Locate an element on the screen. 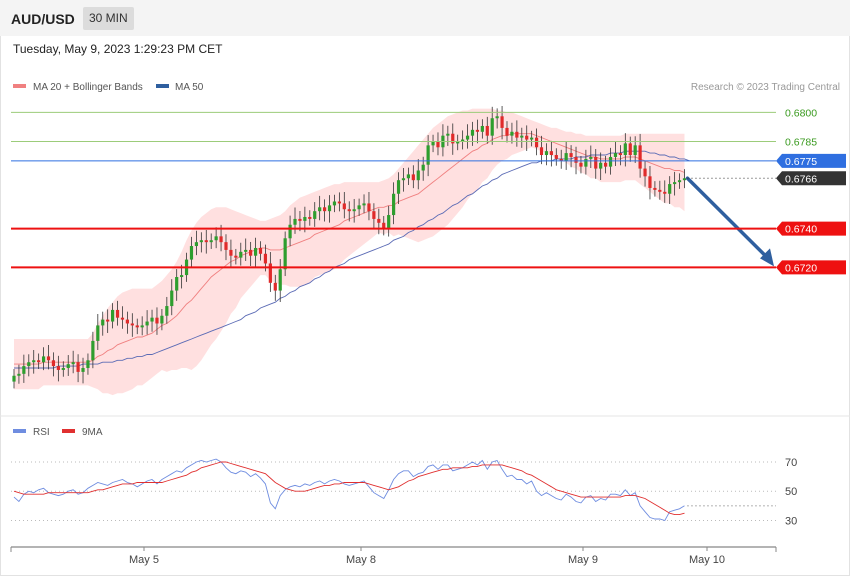 Image resolution: width=850 pixels, height=576 pixels. level-tag-text-0.6740: 0.6740 is located at coordinates (801, 230).